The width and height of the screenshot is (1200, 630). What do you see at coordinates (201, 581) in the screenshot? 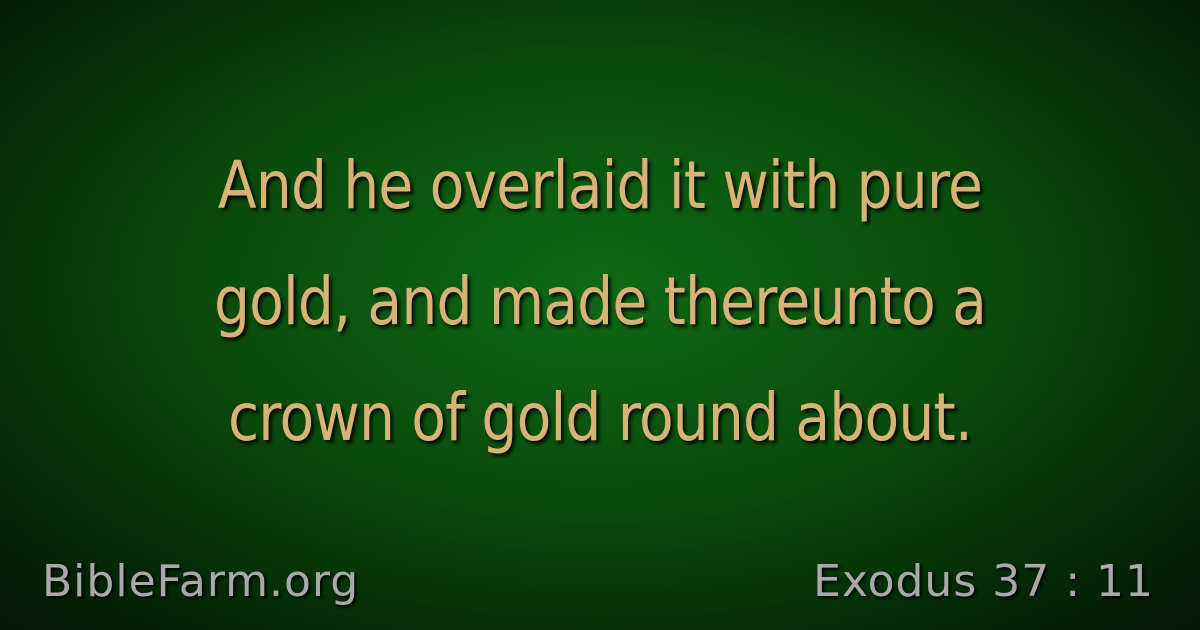
I see `site-name: BibleFarm.org` at bounding box center [201, 581].